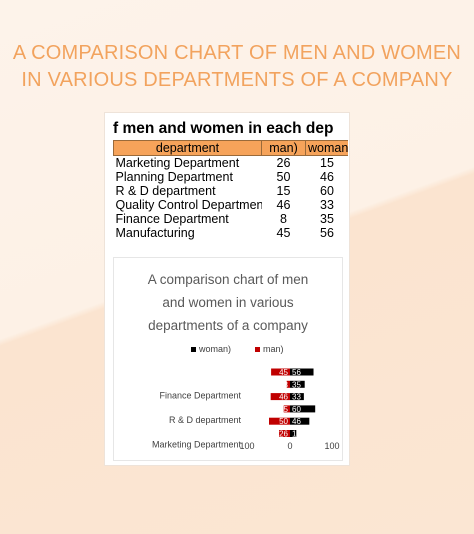 Image resolution: width=474 pixels, height=534 pixels. Describe the element at coordinates (200, 395) in the screenshot. I see `category-label: Finance Department` at that location.